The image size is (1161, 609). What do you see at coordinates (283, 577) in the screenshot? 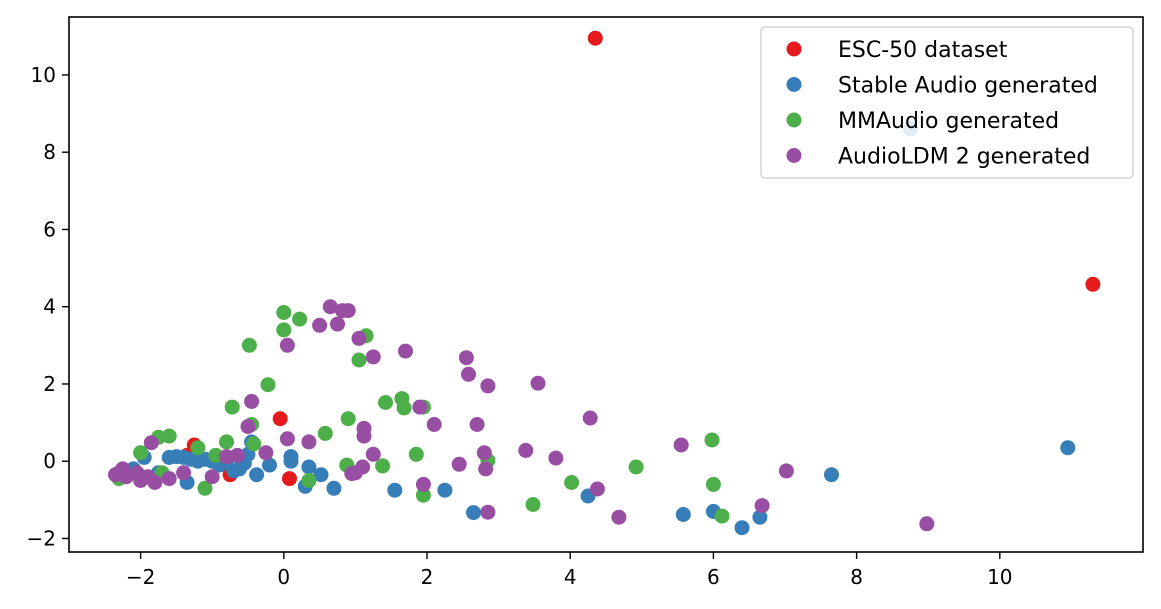
I see `x-tick-label: 0` at bounding box center [283, 577].